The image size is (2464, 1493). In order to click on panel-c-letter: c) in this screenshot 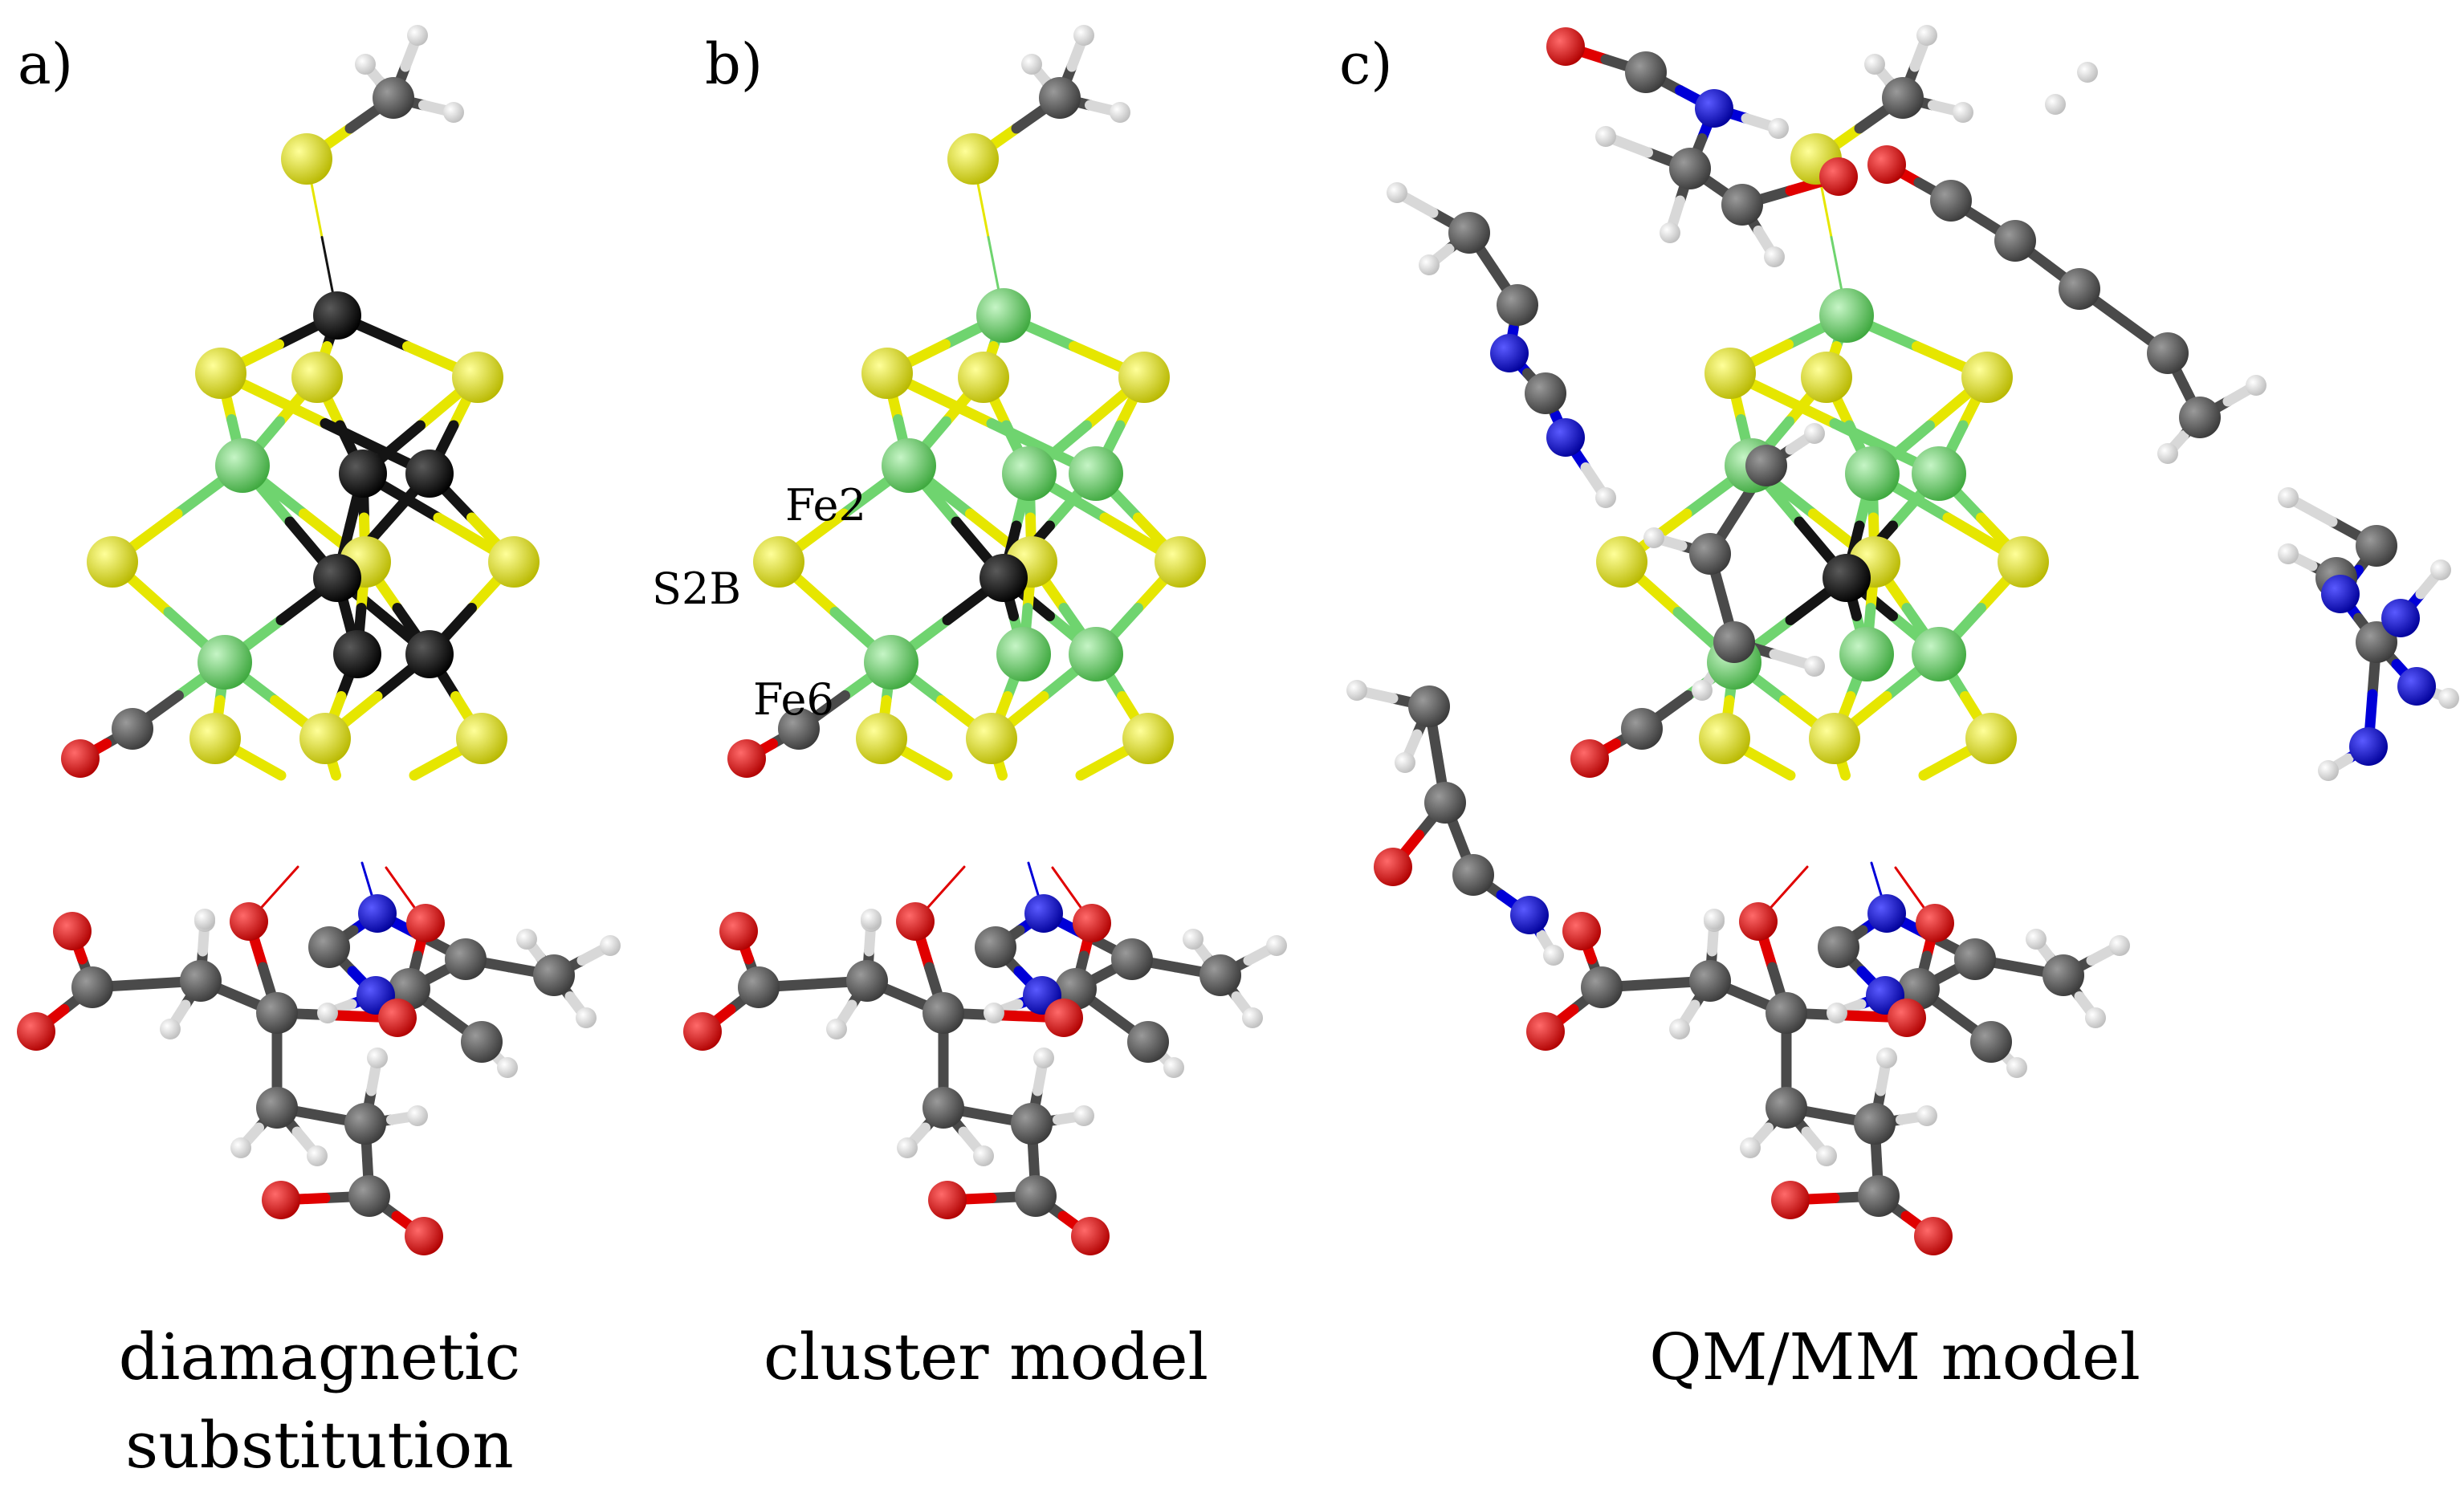, I will do `click(1366, 64)`.